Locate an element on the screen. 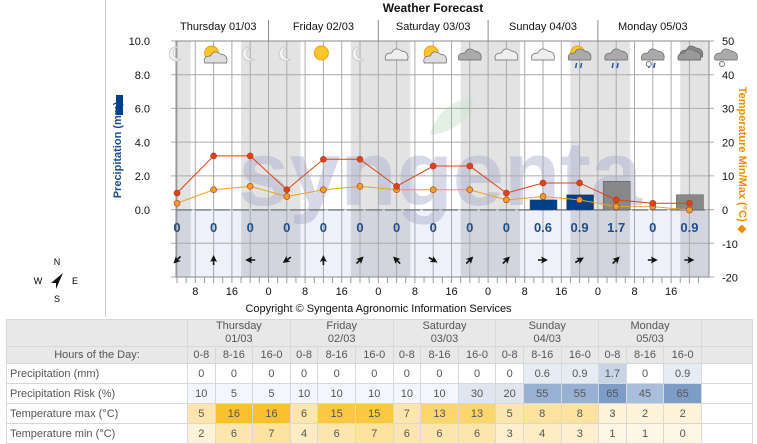 The width and height of the screenshot is (757, 444). value-cell: 2 is located at coordinates (201, 433).